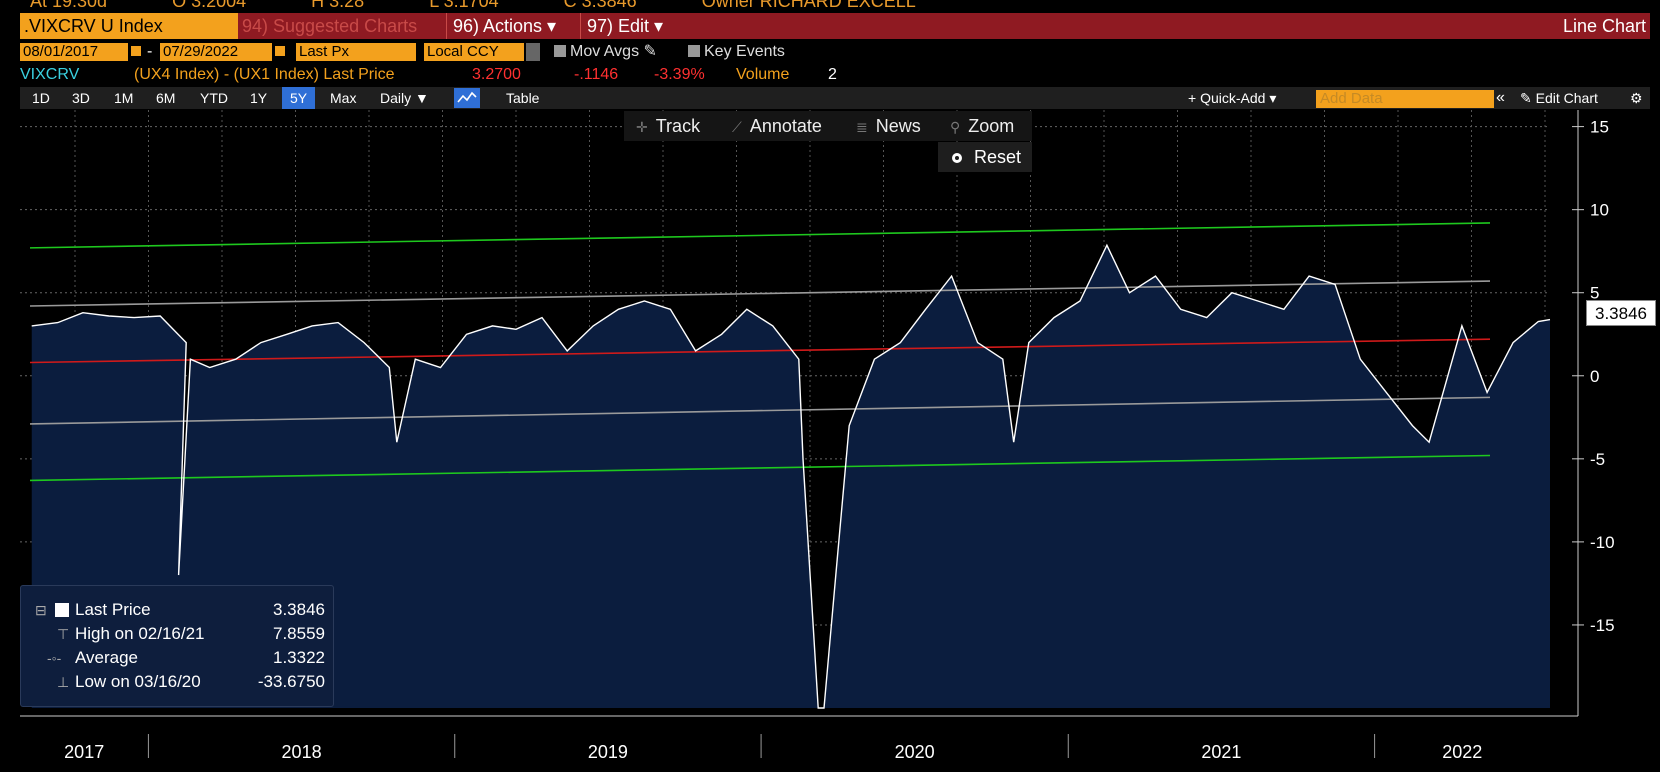  What do you see at coordinates (63, 682) in the screenshot?
I see `low-marker-icon: ⊥` at bounding box center [63, 682].